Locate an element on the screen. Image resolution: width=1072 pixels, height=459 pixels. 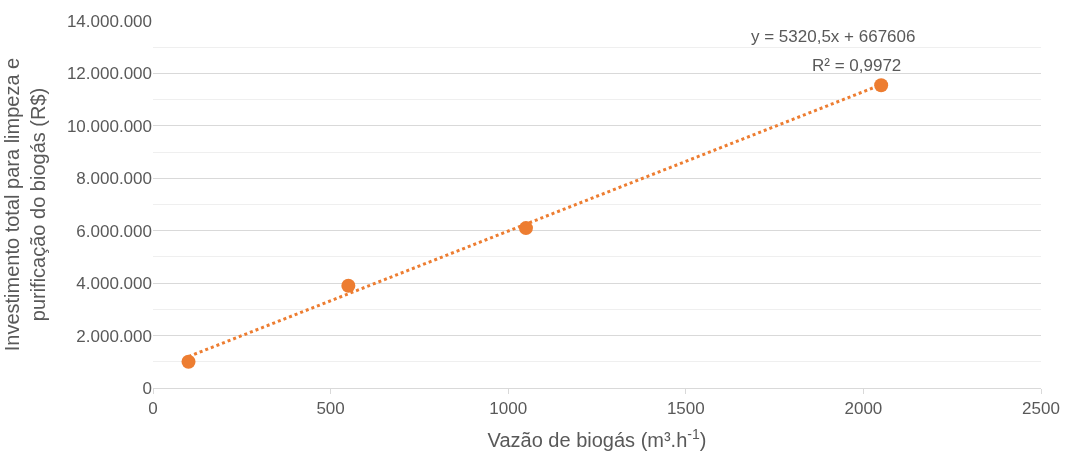
y-tick-label: 0 is located at coordinates (147, 388).